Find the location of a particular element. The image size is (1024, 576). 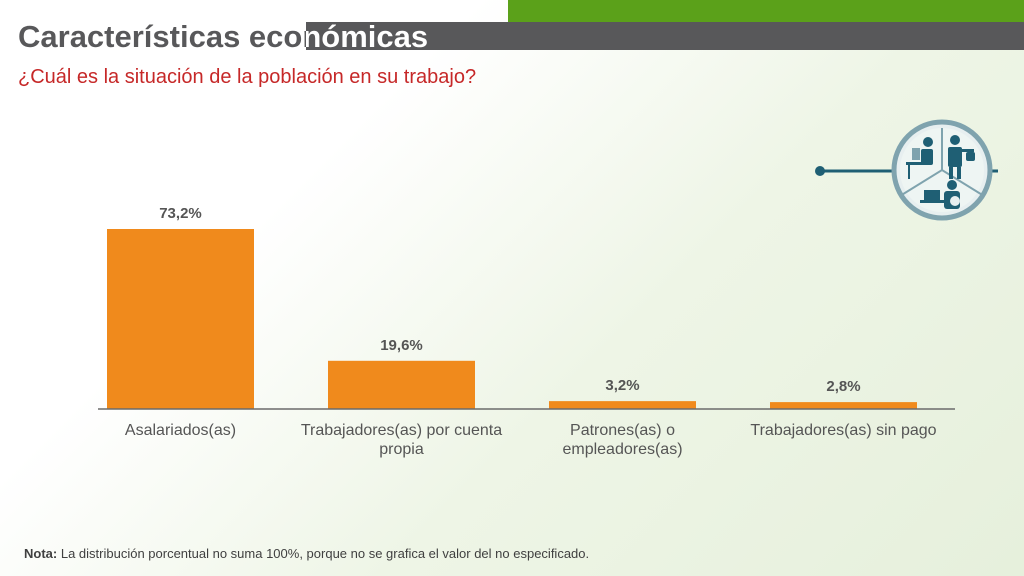

category-label-4: Trabajadores(as) sin pago is located at coordinates (843, 430).